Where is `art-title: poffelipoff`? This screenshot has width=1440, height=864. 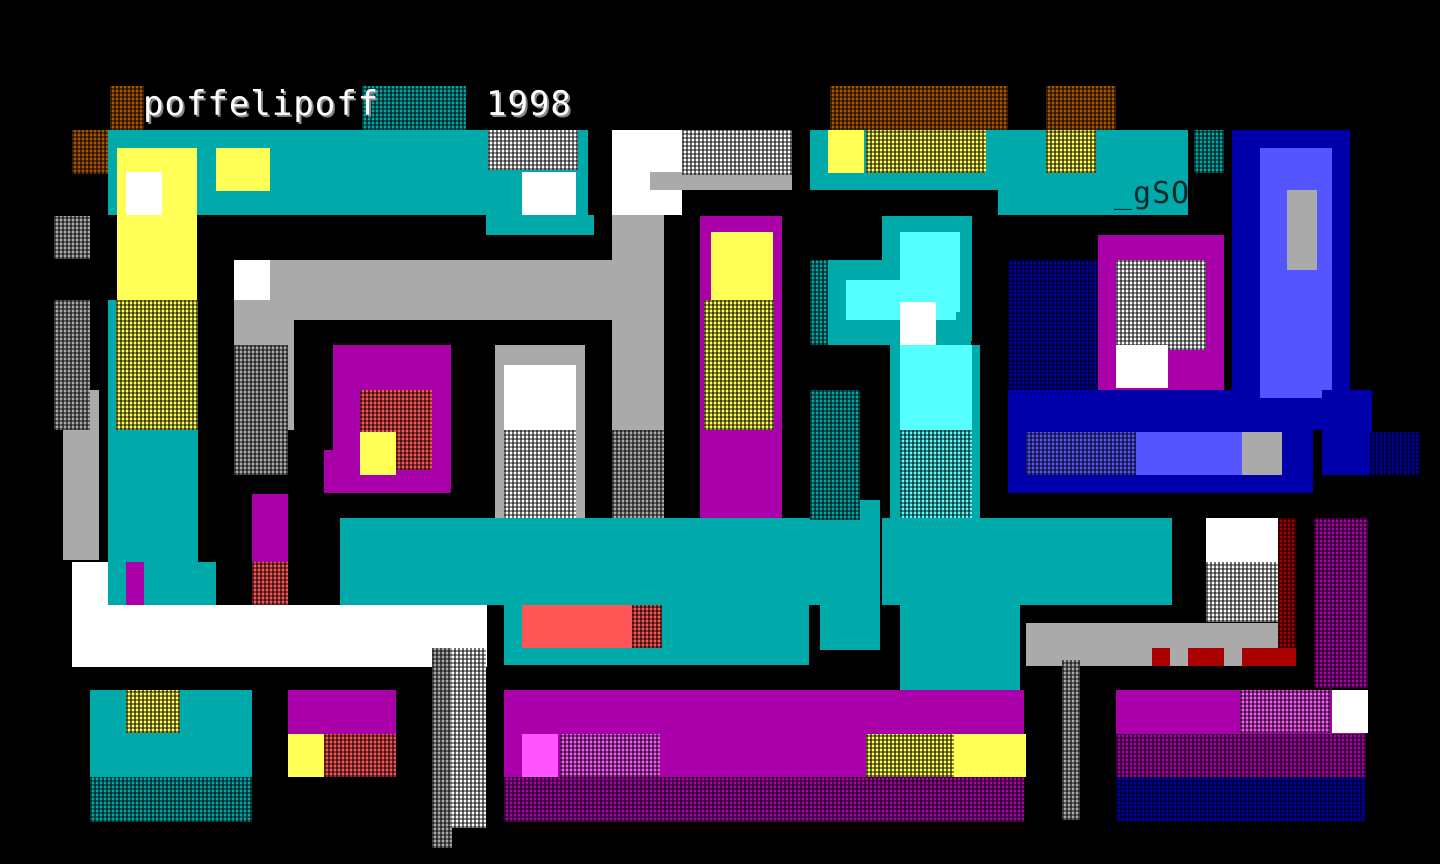 art-title: poffelipoff is located at coordinates (261, 104).